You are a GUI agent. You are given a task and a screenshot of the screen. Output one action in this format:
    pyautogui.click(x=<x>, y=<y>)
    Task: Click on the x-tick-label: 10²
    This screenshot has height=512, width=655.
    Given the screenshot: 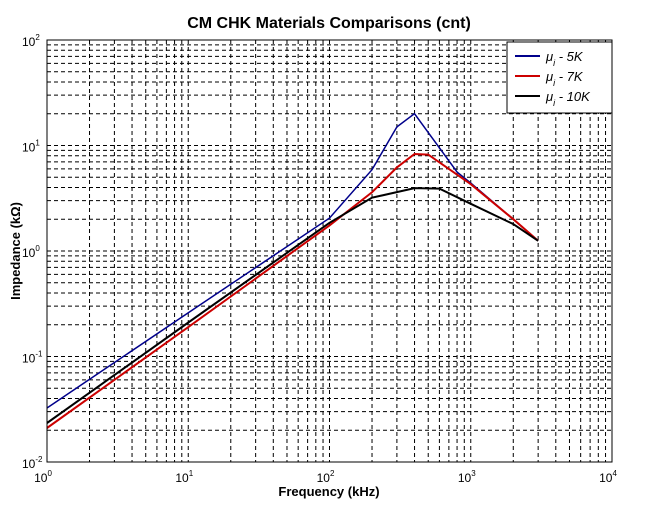 What is the action you would take?
    pyautogui.click(x=326, y=477)
    